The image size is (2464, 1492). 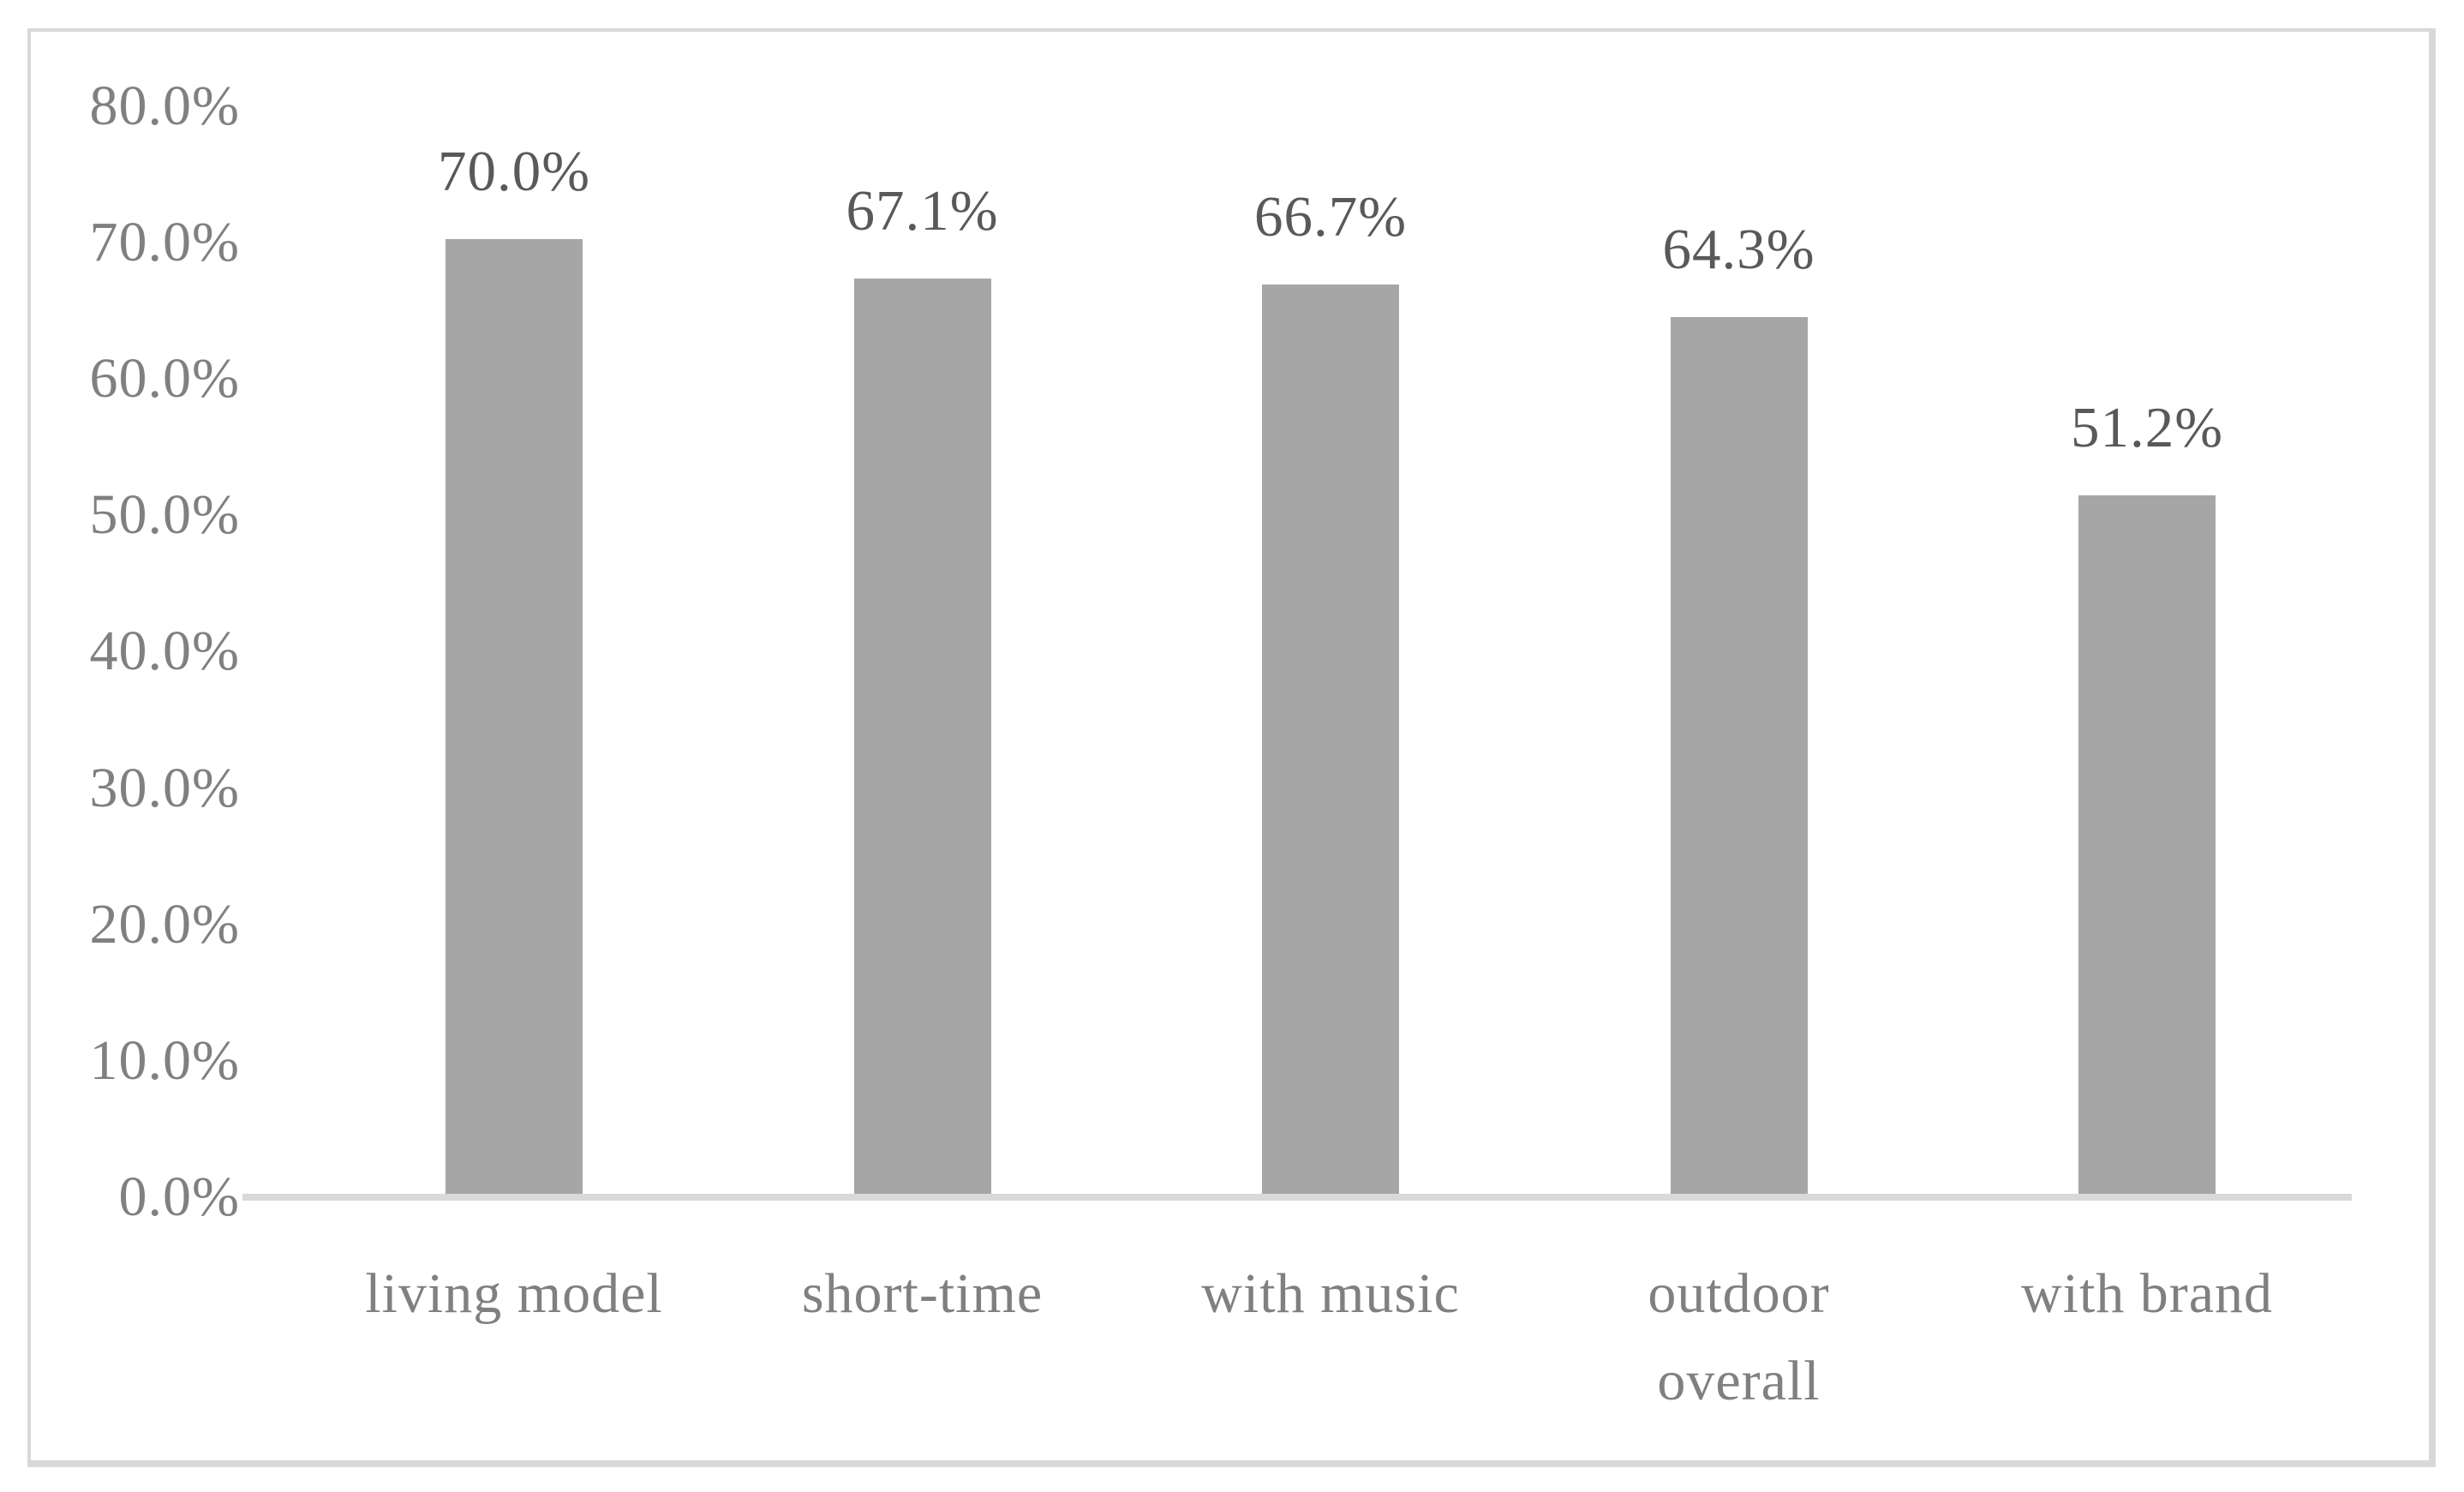 What do you see at coordinates (164, 787) in the screenshot?
I see `y-axis-tick-label: 30.0%` at bounding box center [164, 787].